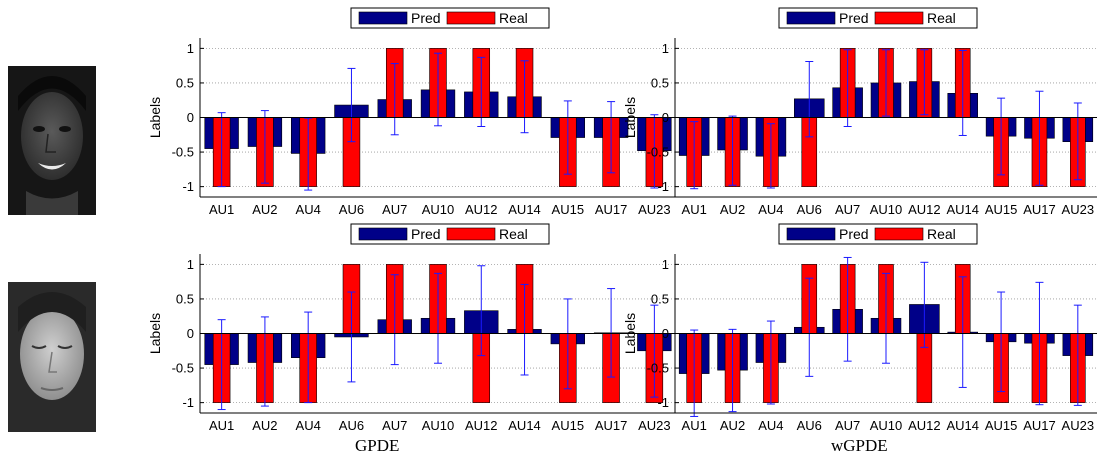 The image size is (1103, 460). I want to click on face-image-eyes-closed, so click(52, 357).